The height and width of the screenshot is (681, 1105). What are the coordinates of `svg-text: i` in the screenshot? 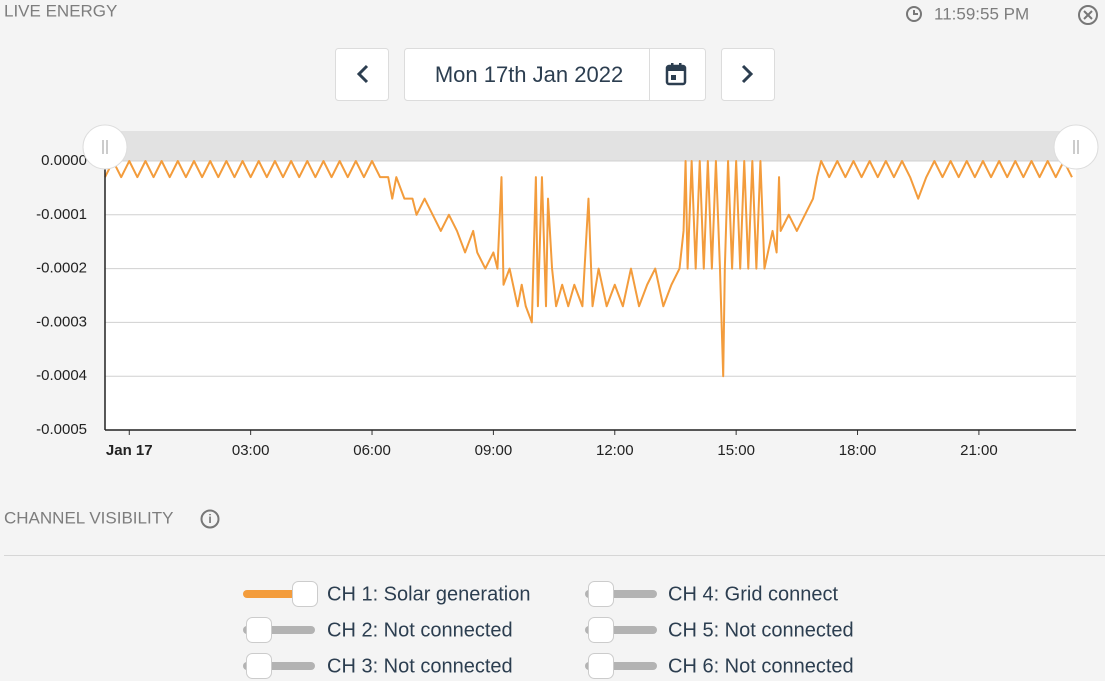 It's located at (209, 519).